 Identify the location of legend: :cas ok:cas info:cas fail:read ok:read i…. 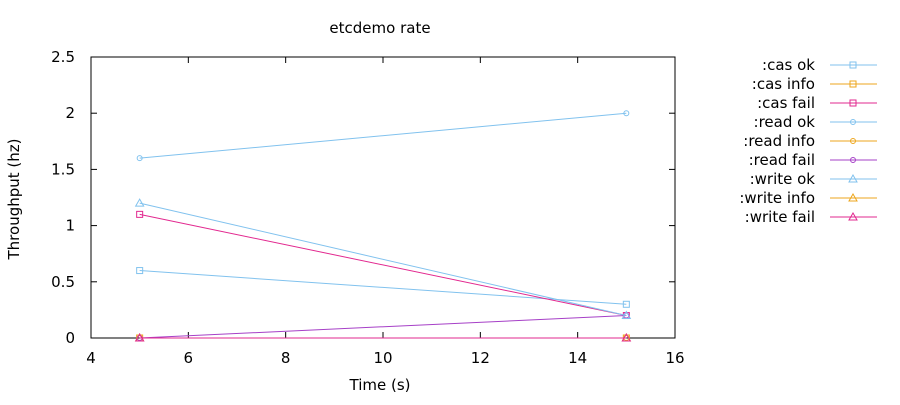
(808, 141).